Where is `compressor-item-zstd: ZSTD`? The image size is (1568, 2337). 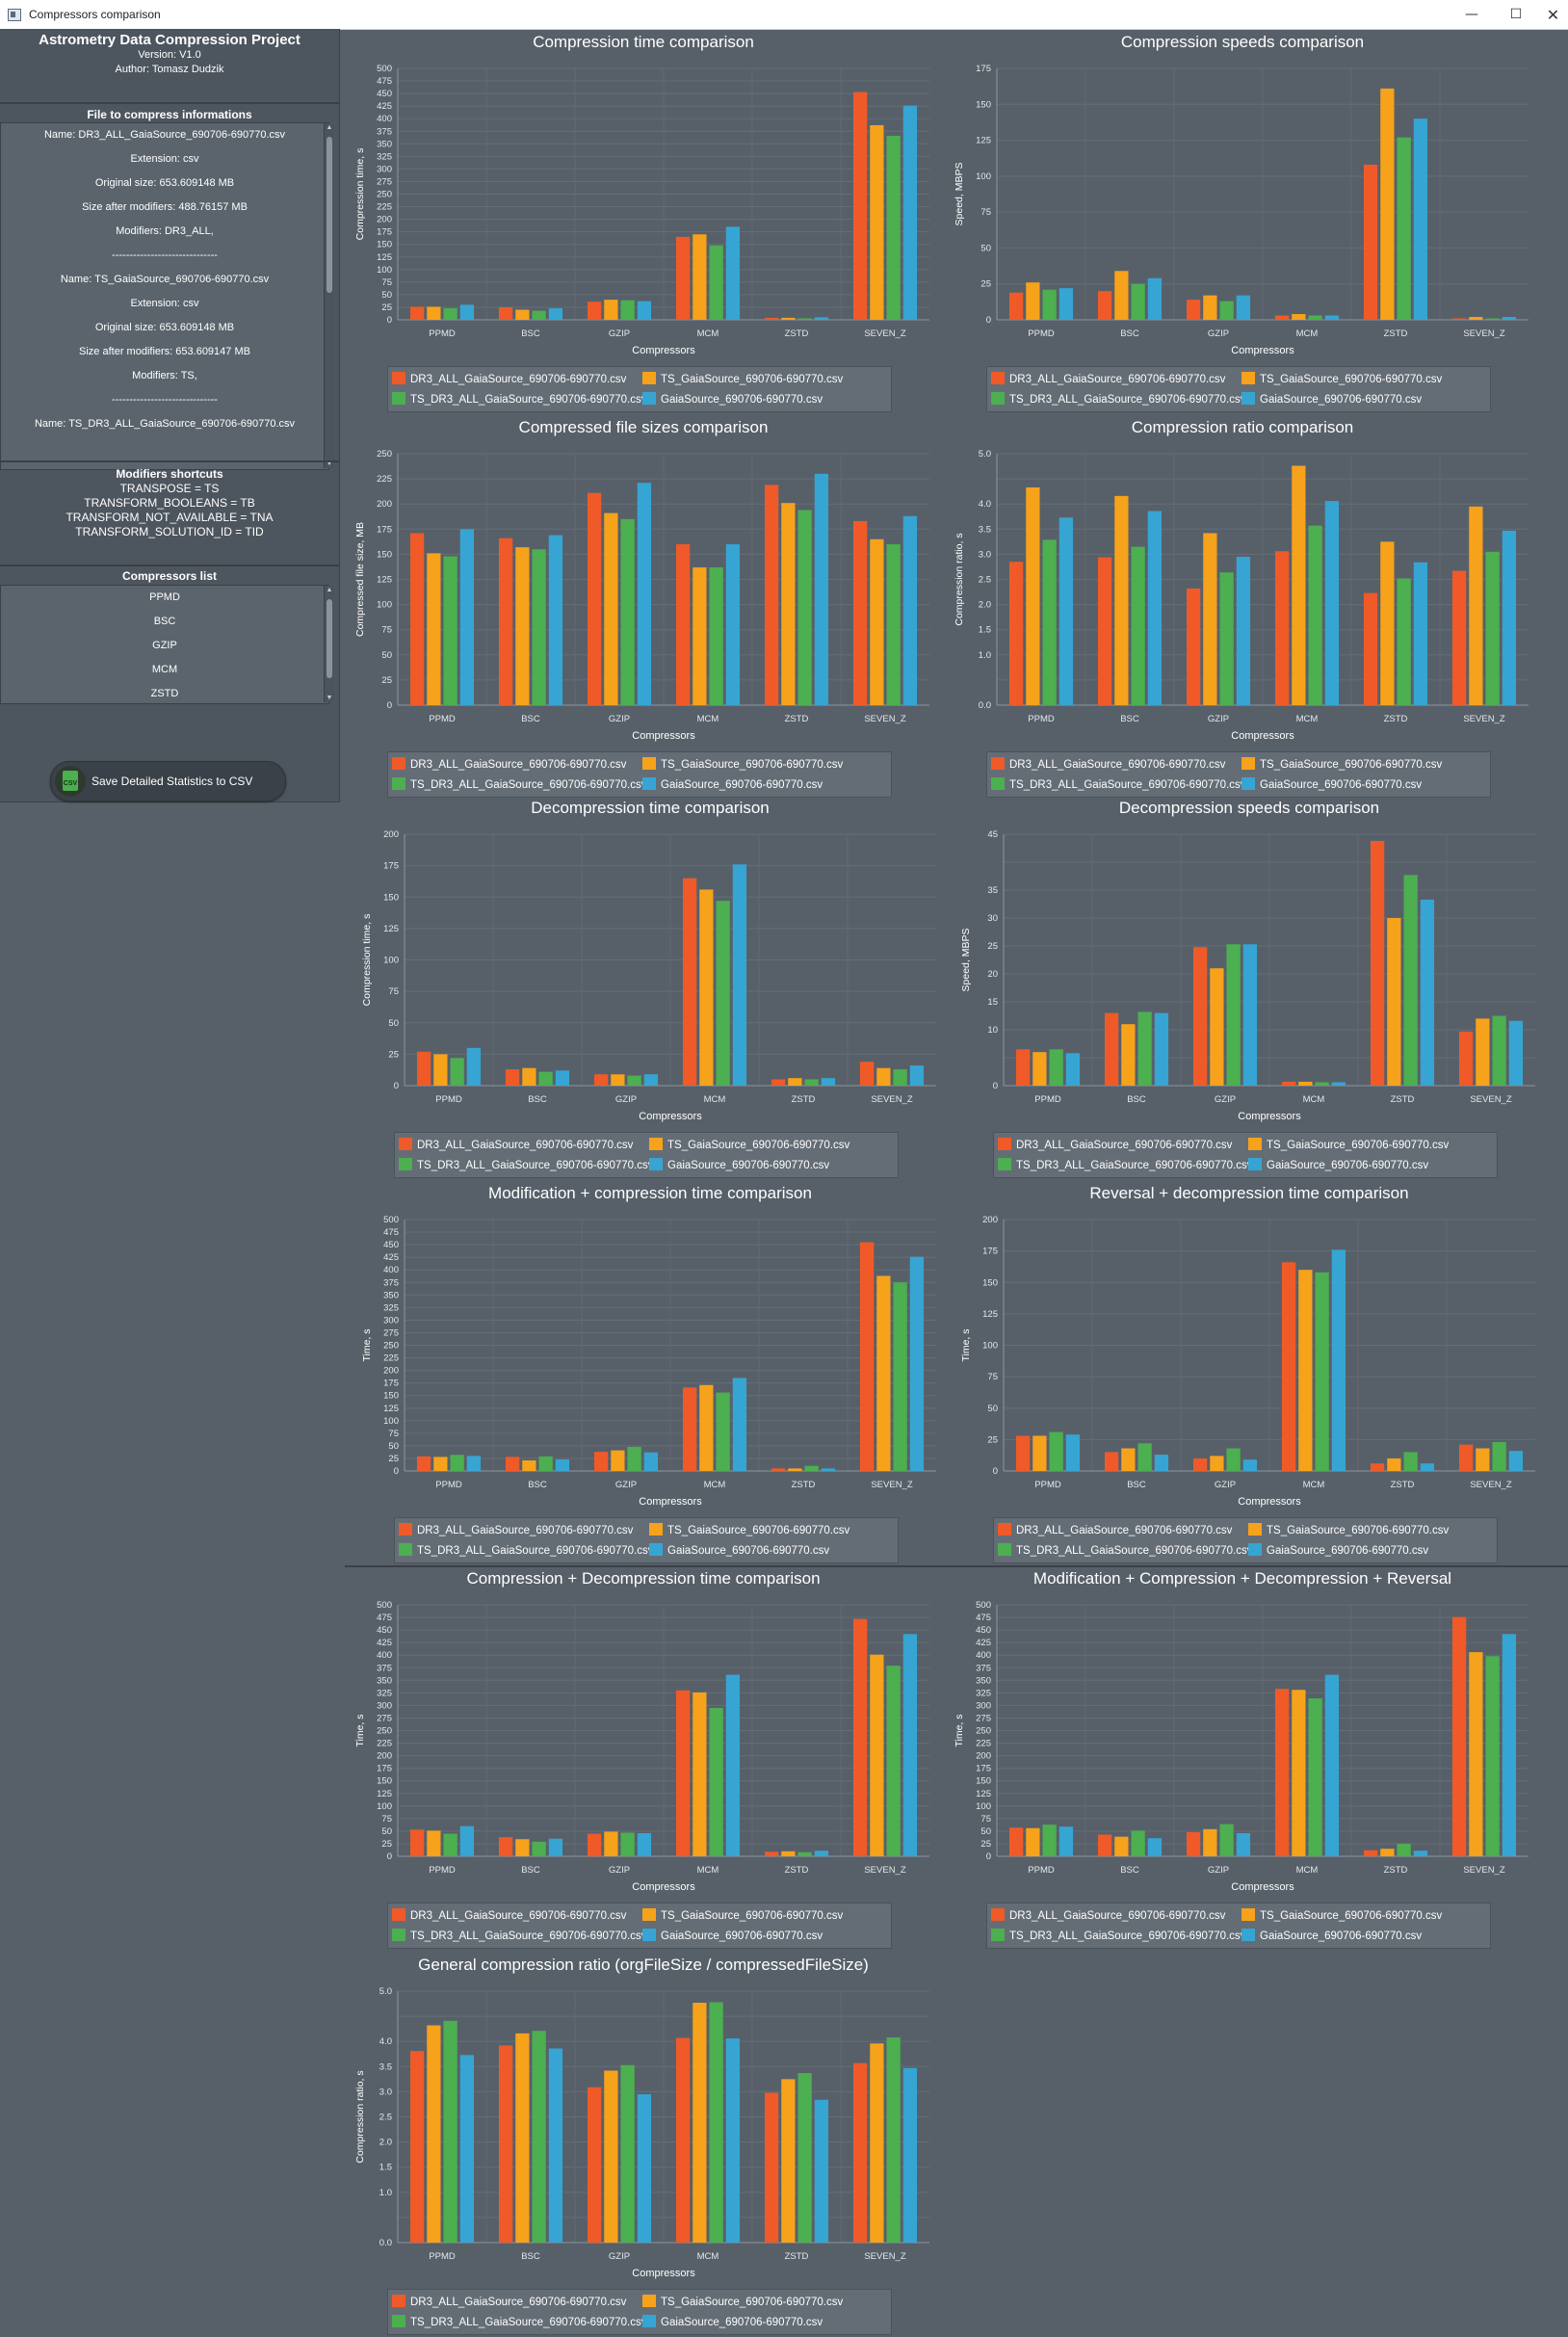
compressor-item-zstd: ZSTD is located at coordinates (164, 693).